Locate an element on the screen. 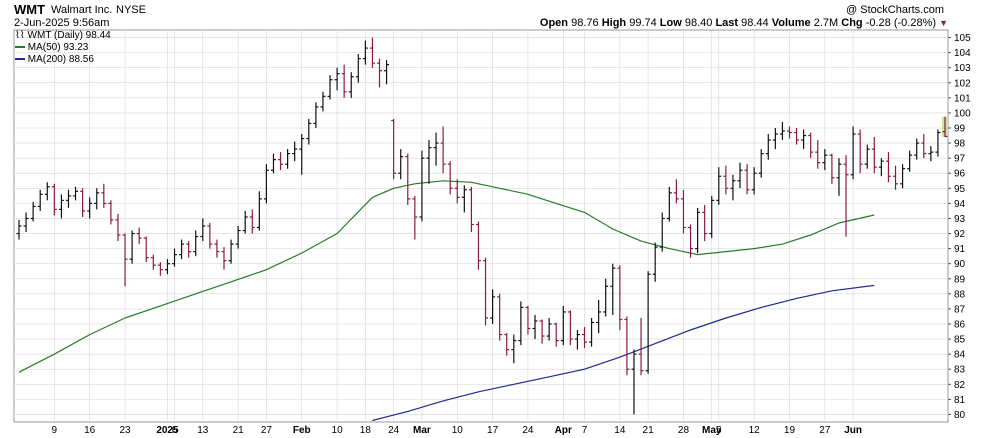 This screenshot has height=438, width=990. ma50-line-swatch-icon is located at coordinates (20, 47).